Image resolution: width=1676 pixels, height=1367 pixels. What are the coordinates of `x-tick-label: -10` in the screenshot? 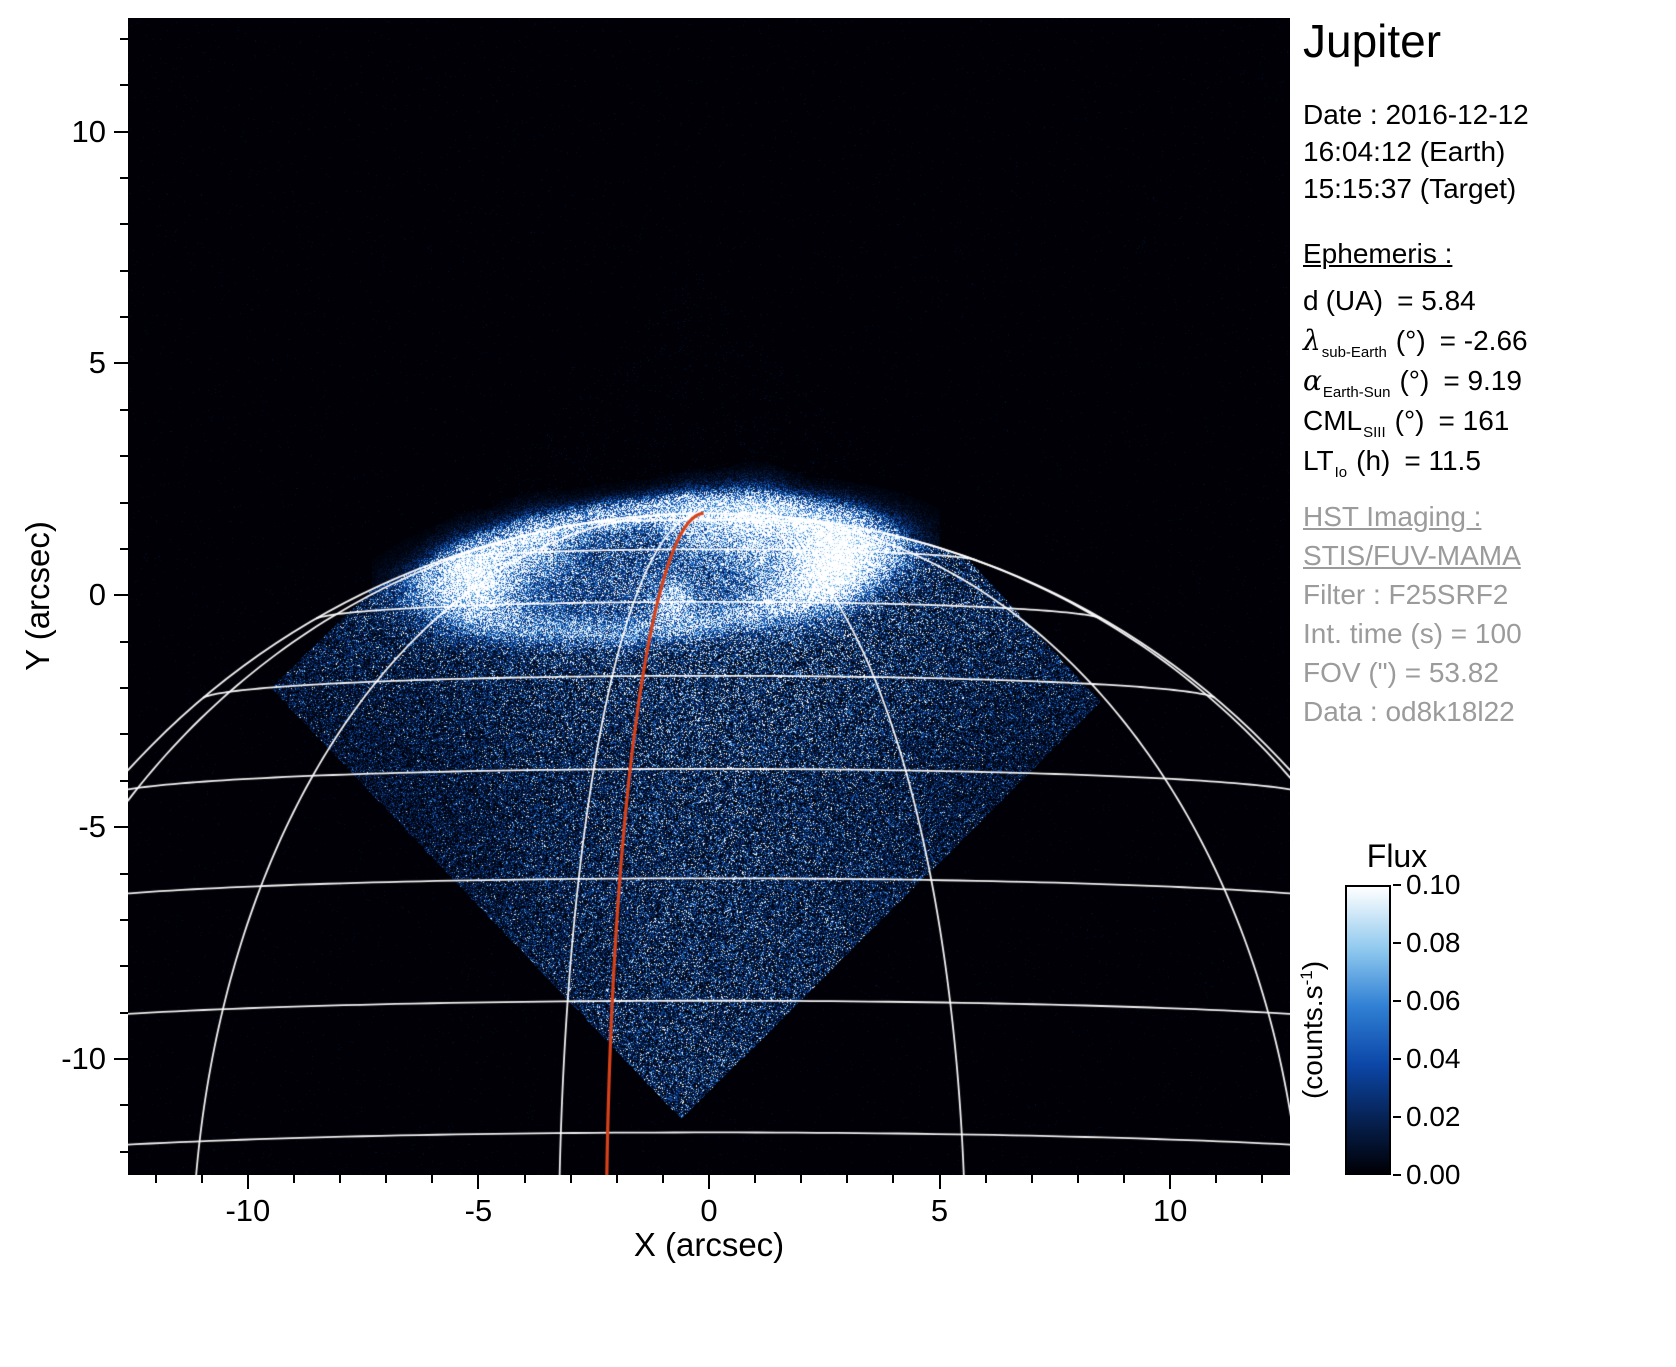 It's located at (248, 1210).